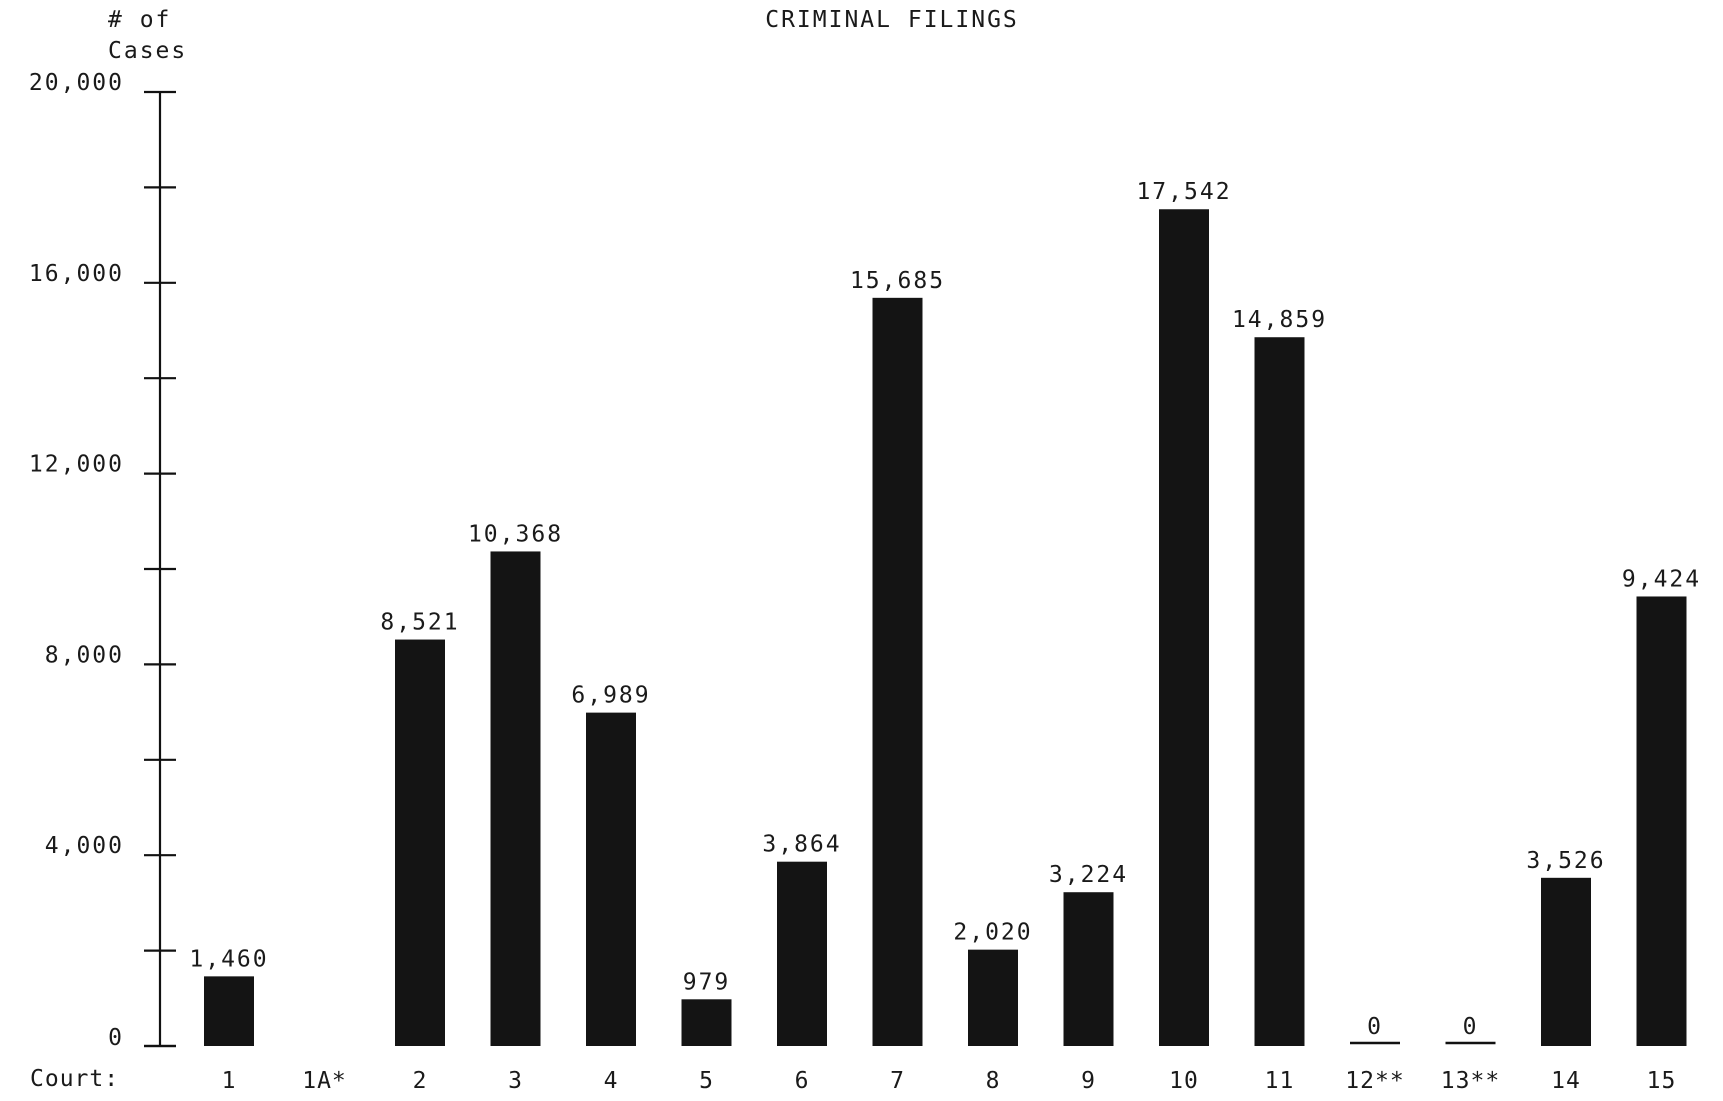 The width and height of the screenshot is (1723, 1101). I want to click on bar-data-label: 15,685, so click(897, 281).